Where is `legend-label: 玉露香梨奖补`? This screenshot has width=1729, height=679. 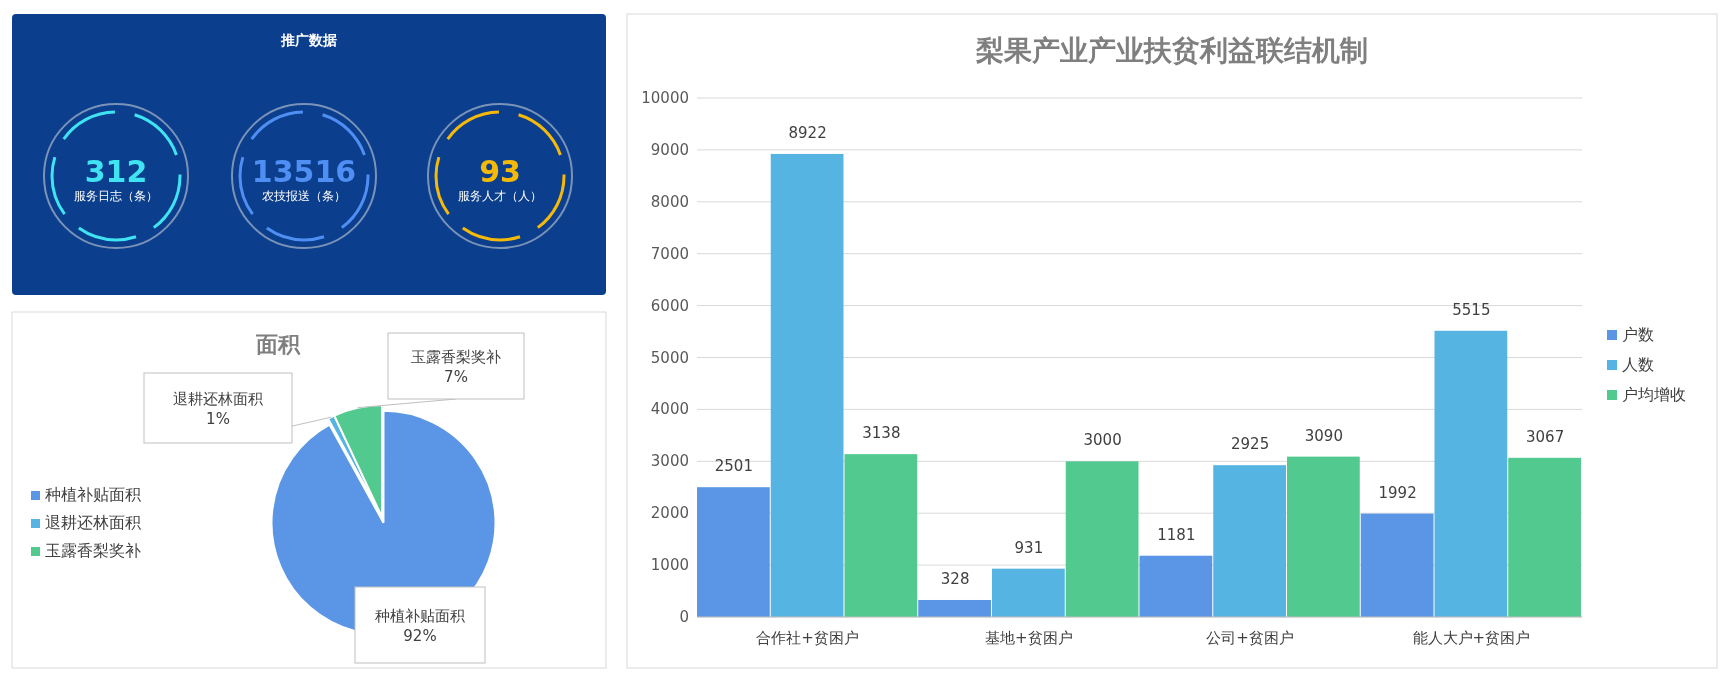
legend-label: 玉露香梨奖补 is located at coordinates (93, 550).